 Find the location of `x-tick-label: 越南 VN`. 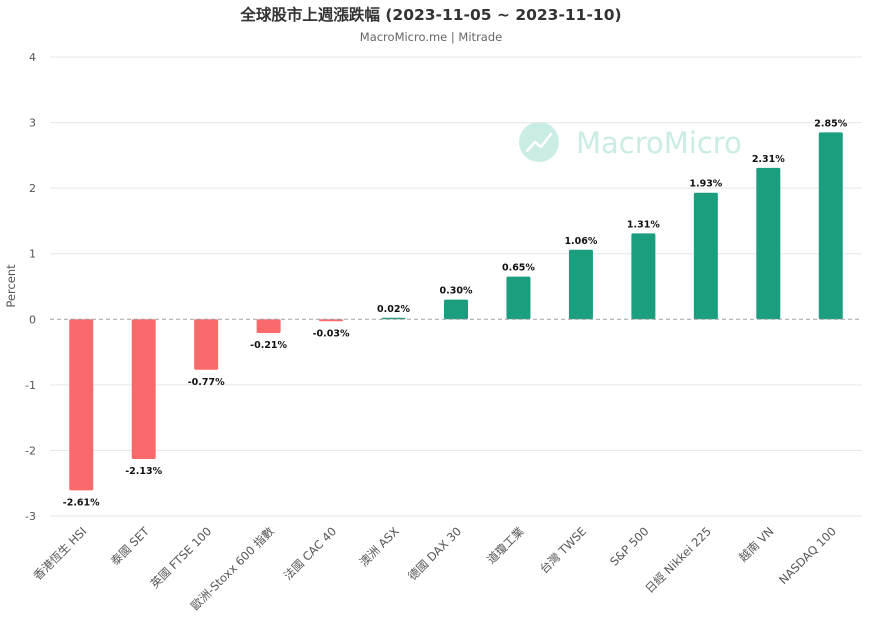

x-tick-label: 越南 VN is located at coordinates (756, 544).